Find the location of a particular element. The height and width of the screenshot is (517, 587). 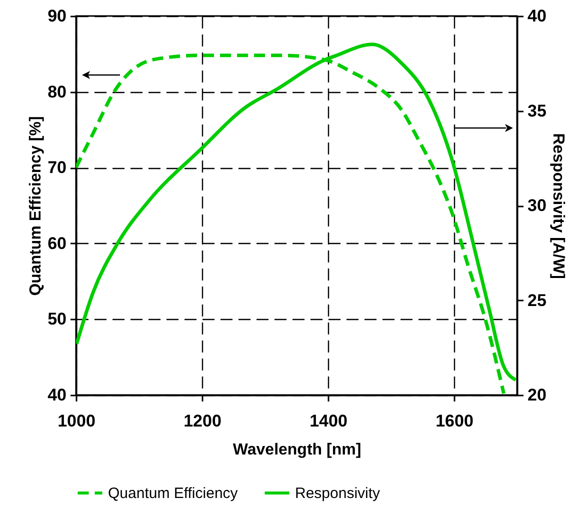

y-tick-label: 40 is located at coordinates (57, 395).